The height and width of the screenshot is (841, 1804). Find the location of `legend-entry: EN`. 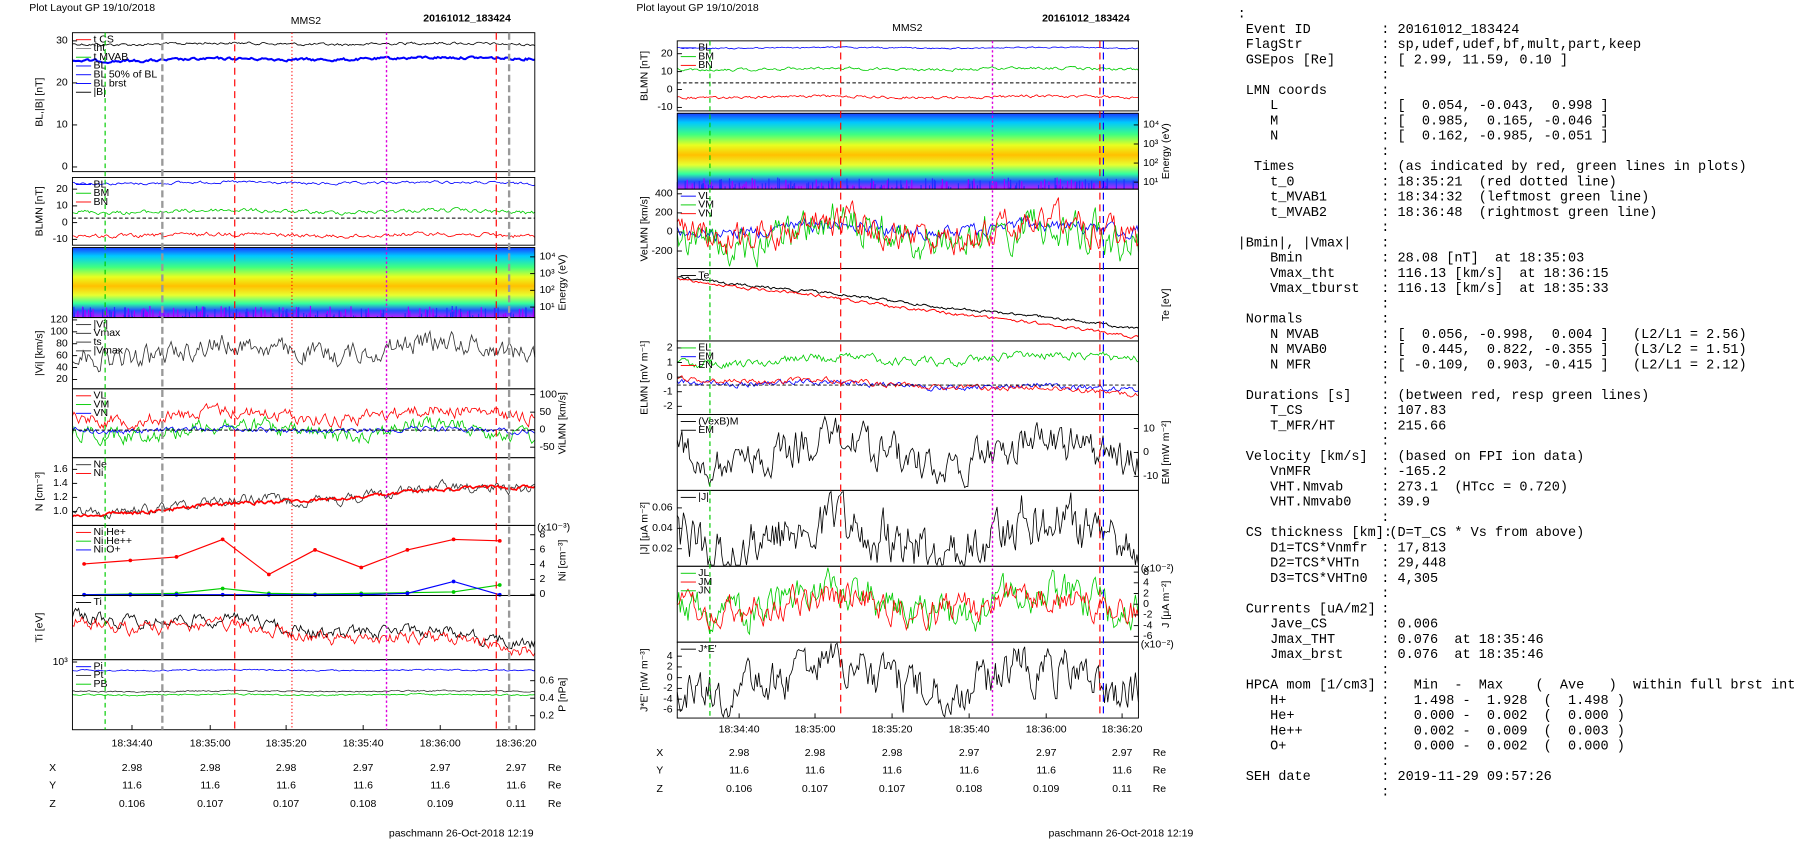

legend-entry: EN is located at coordinates (705, 365).